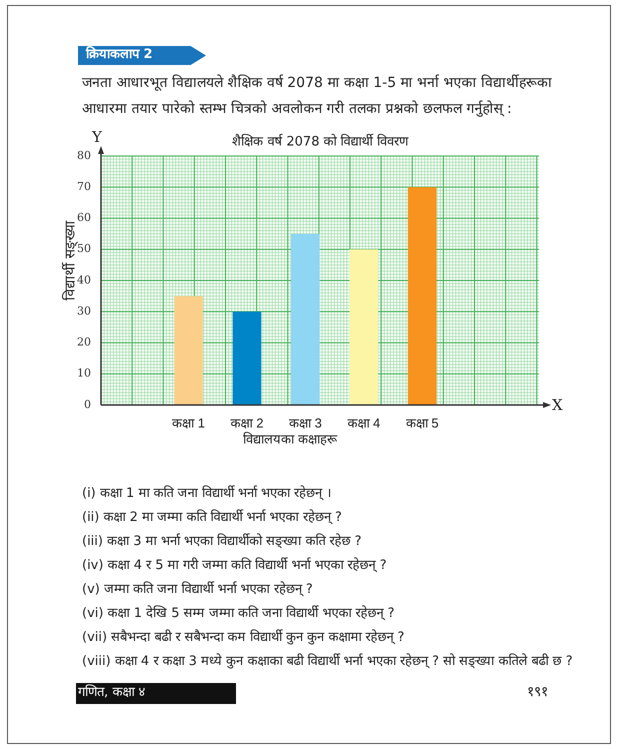  I want to click on y-tick-label: 0, so click(87, 404).